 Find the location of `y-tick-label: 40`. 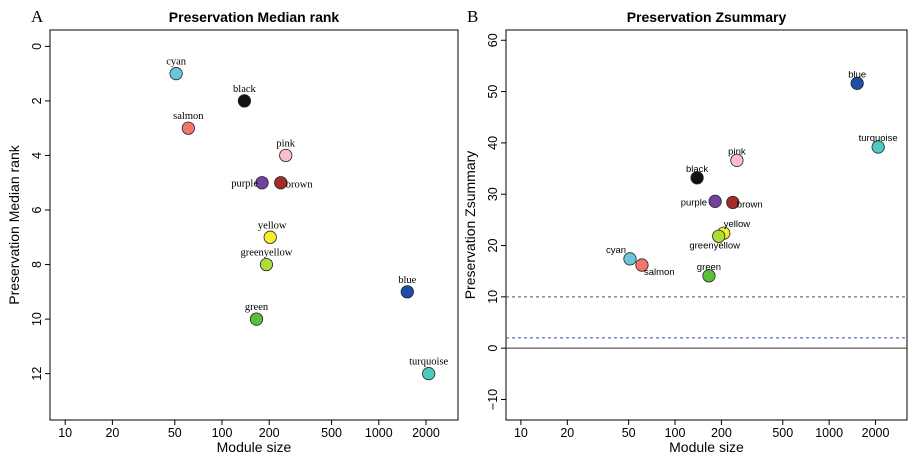

y-tick-label: 40 is located at coordinates (493, 143).